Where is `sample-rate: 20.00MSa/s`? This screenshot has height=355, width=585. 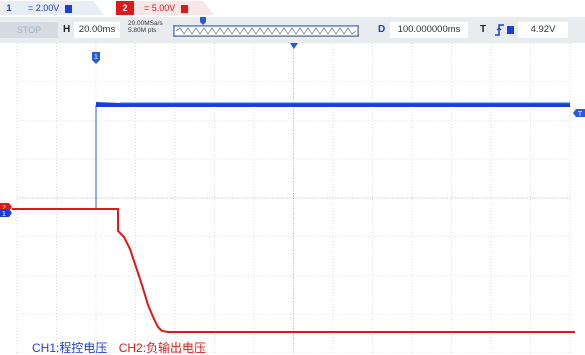 sample-rate: 20.00MSa/s is located at coordinates (145, 23).